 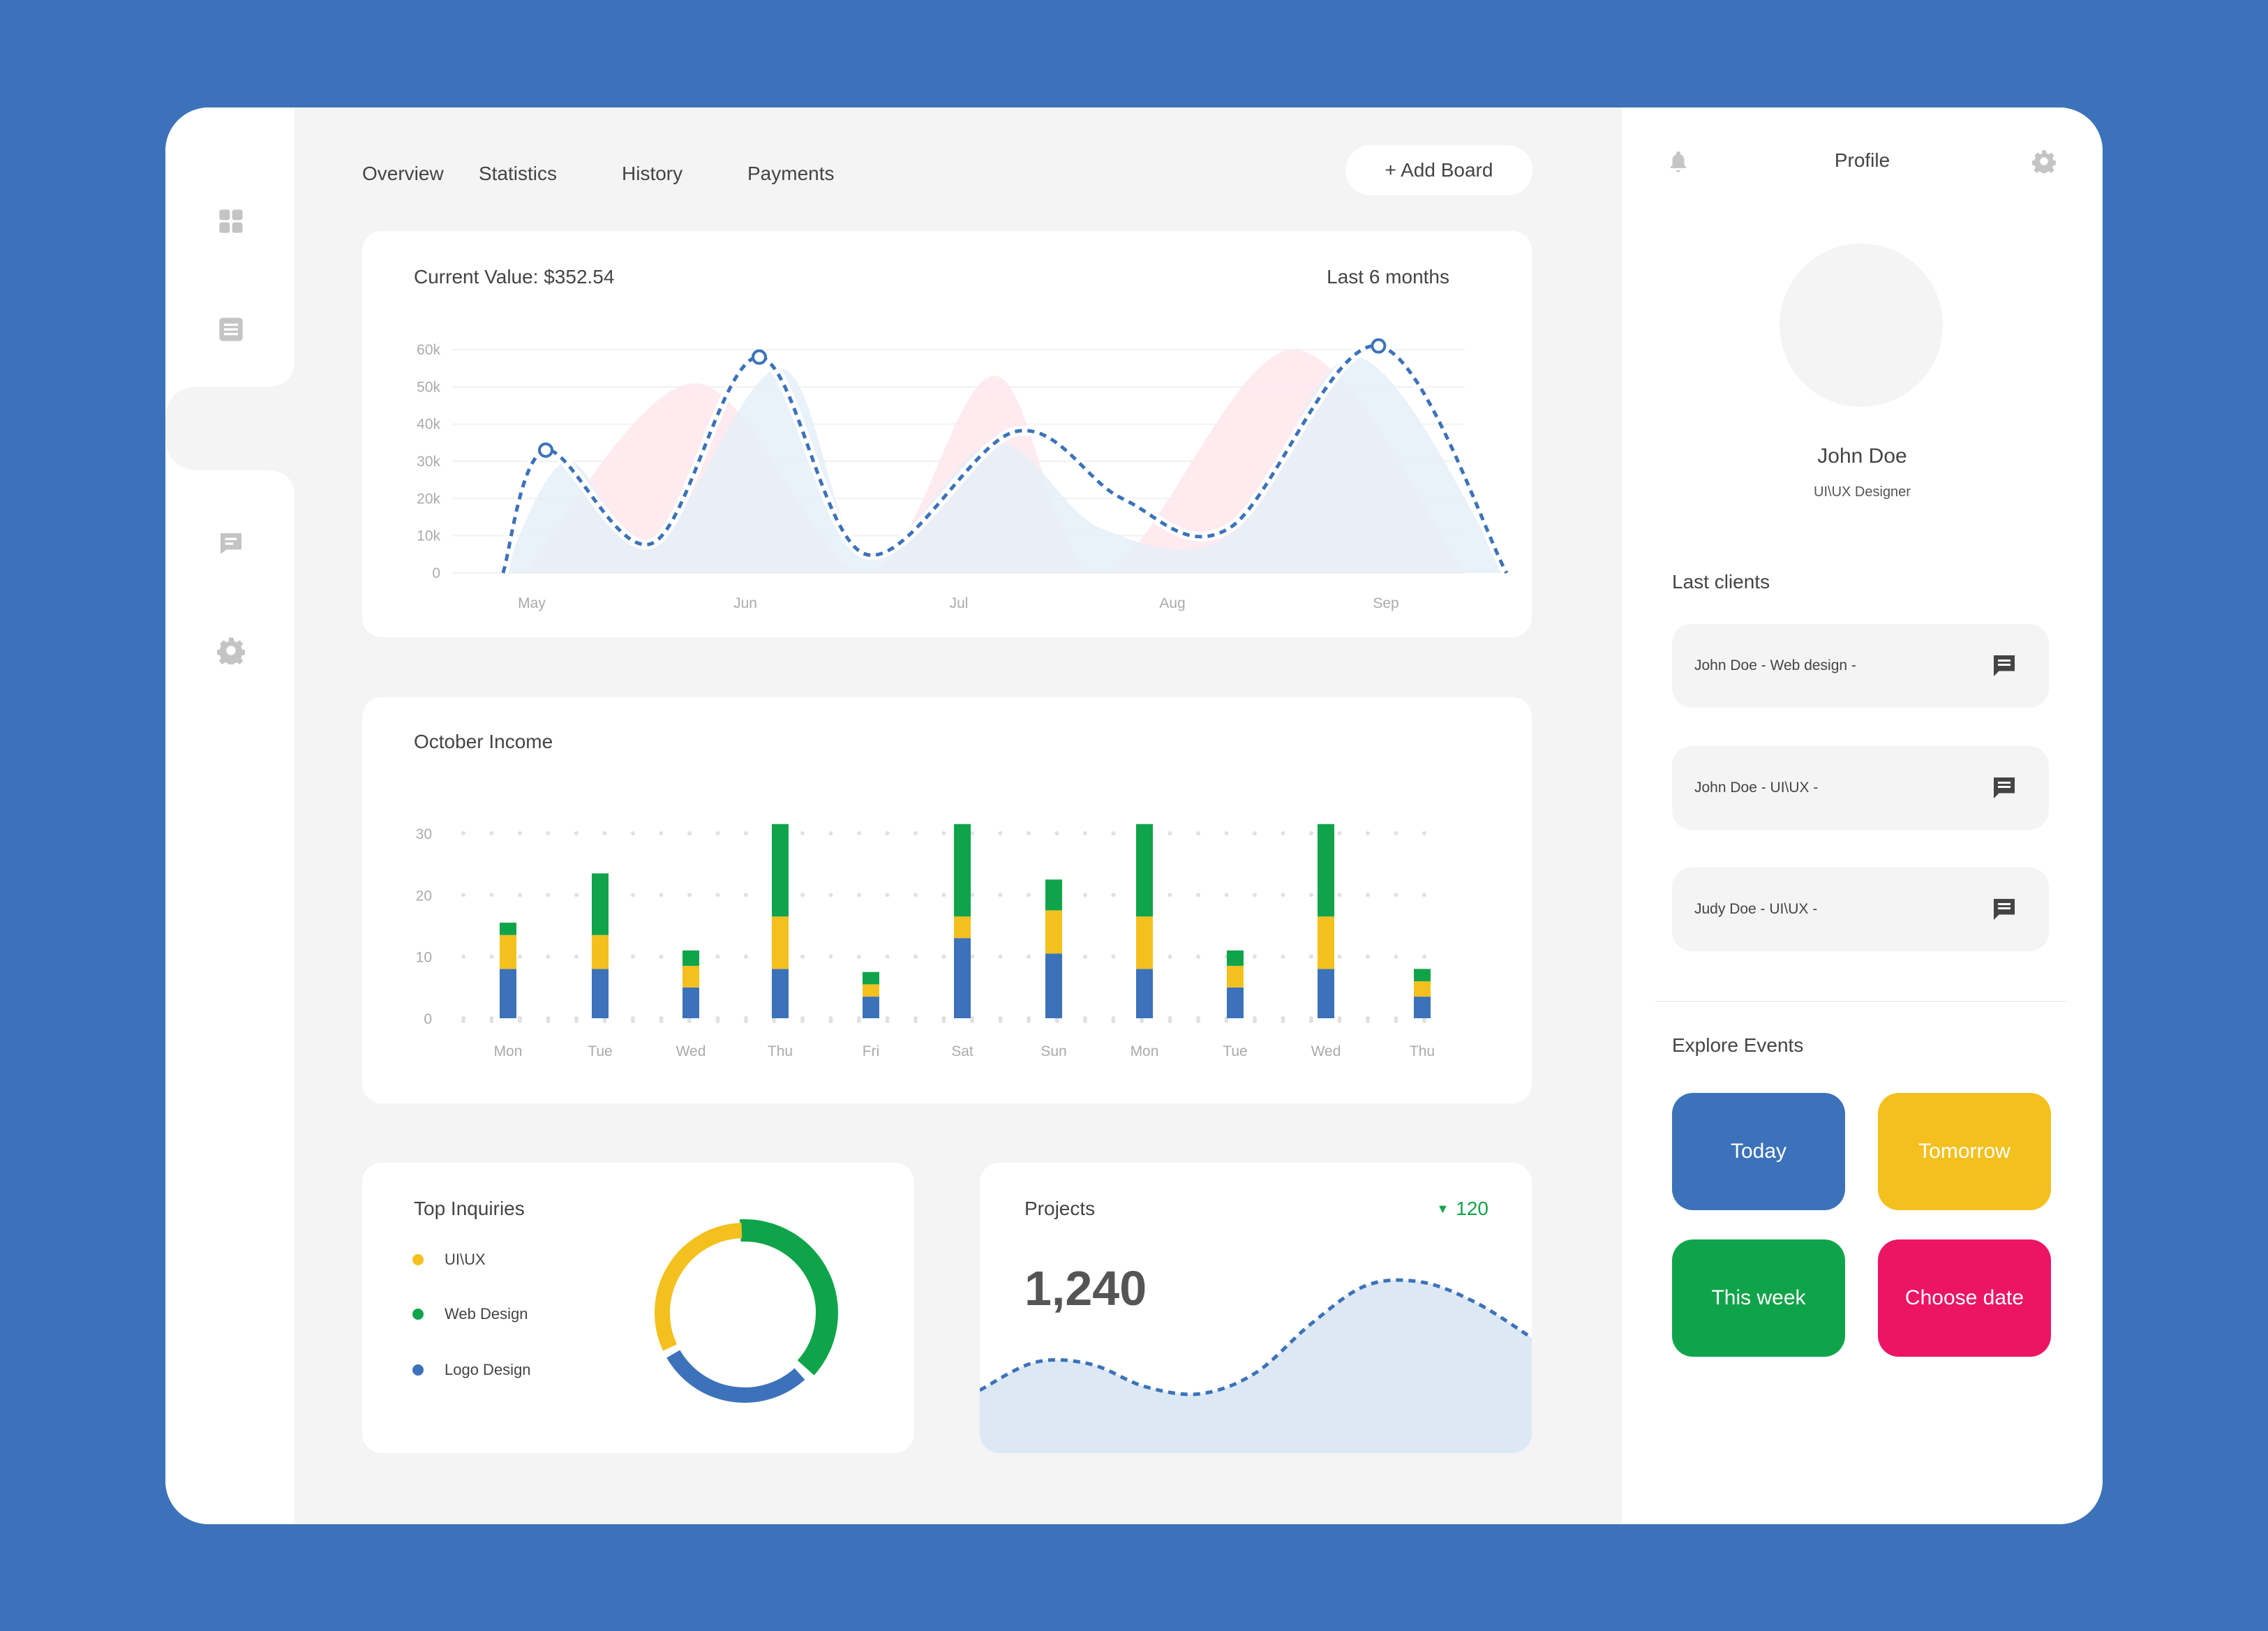 What do you see at coordinates (1758, 1151) in the screenshot?
I see `event-today-button: Today` at bounding box center [1758, 1151].